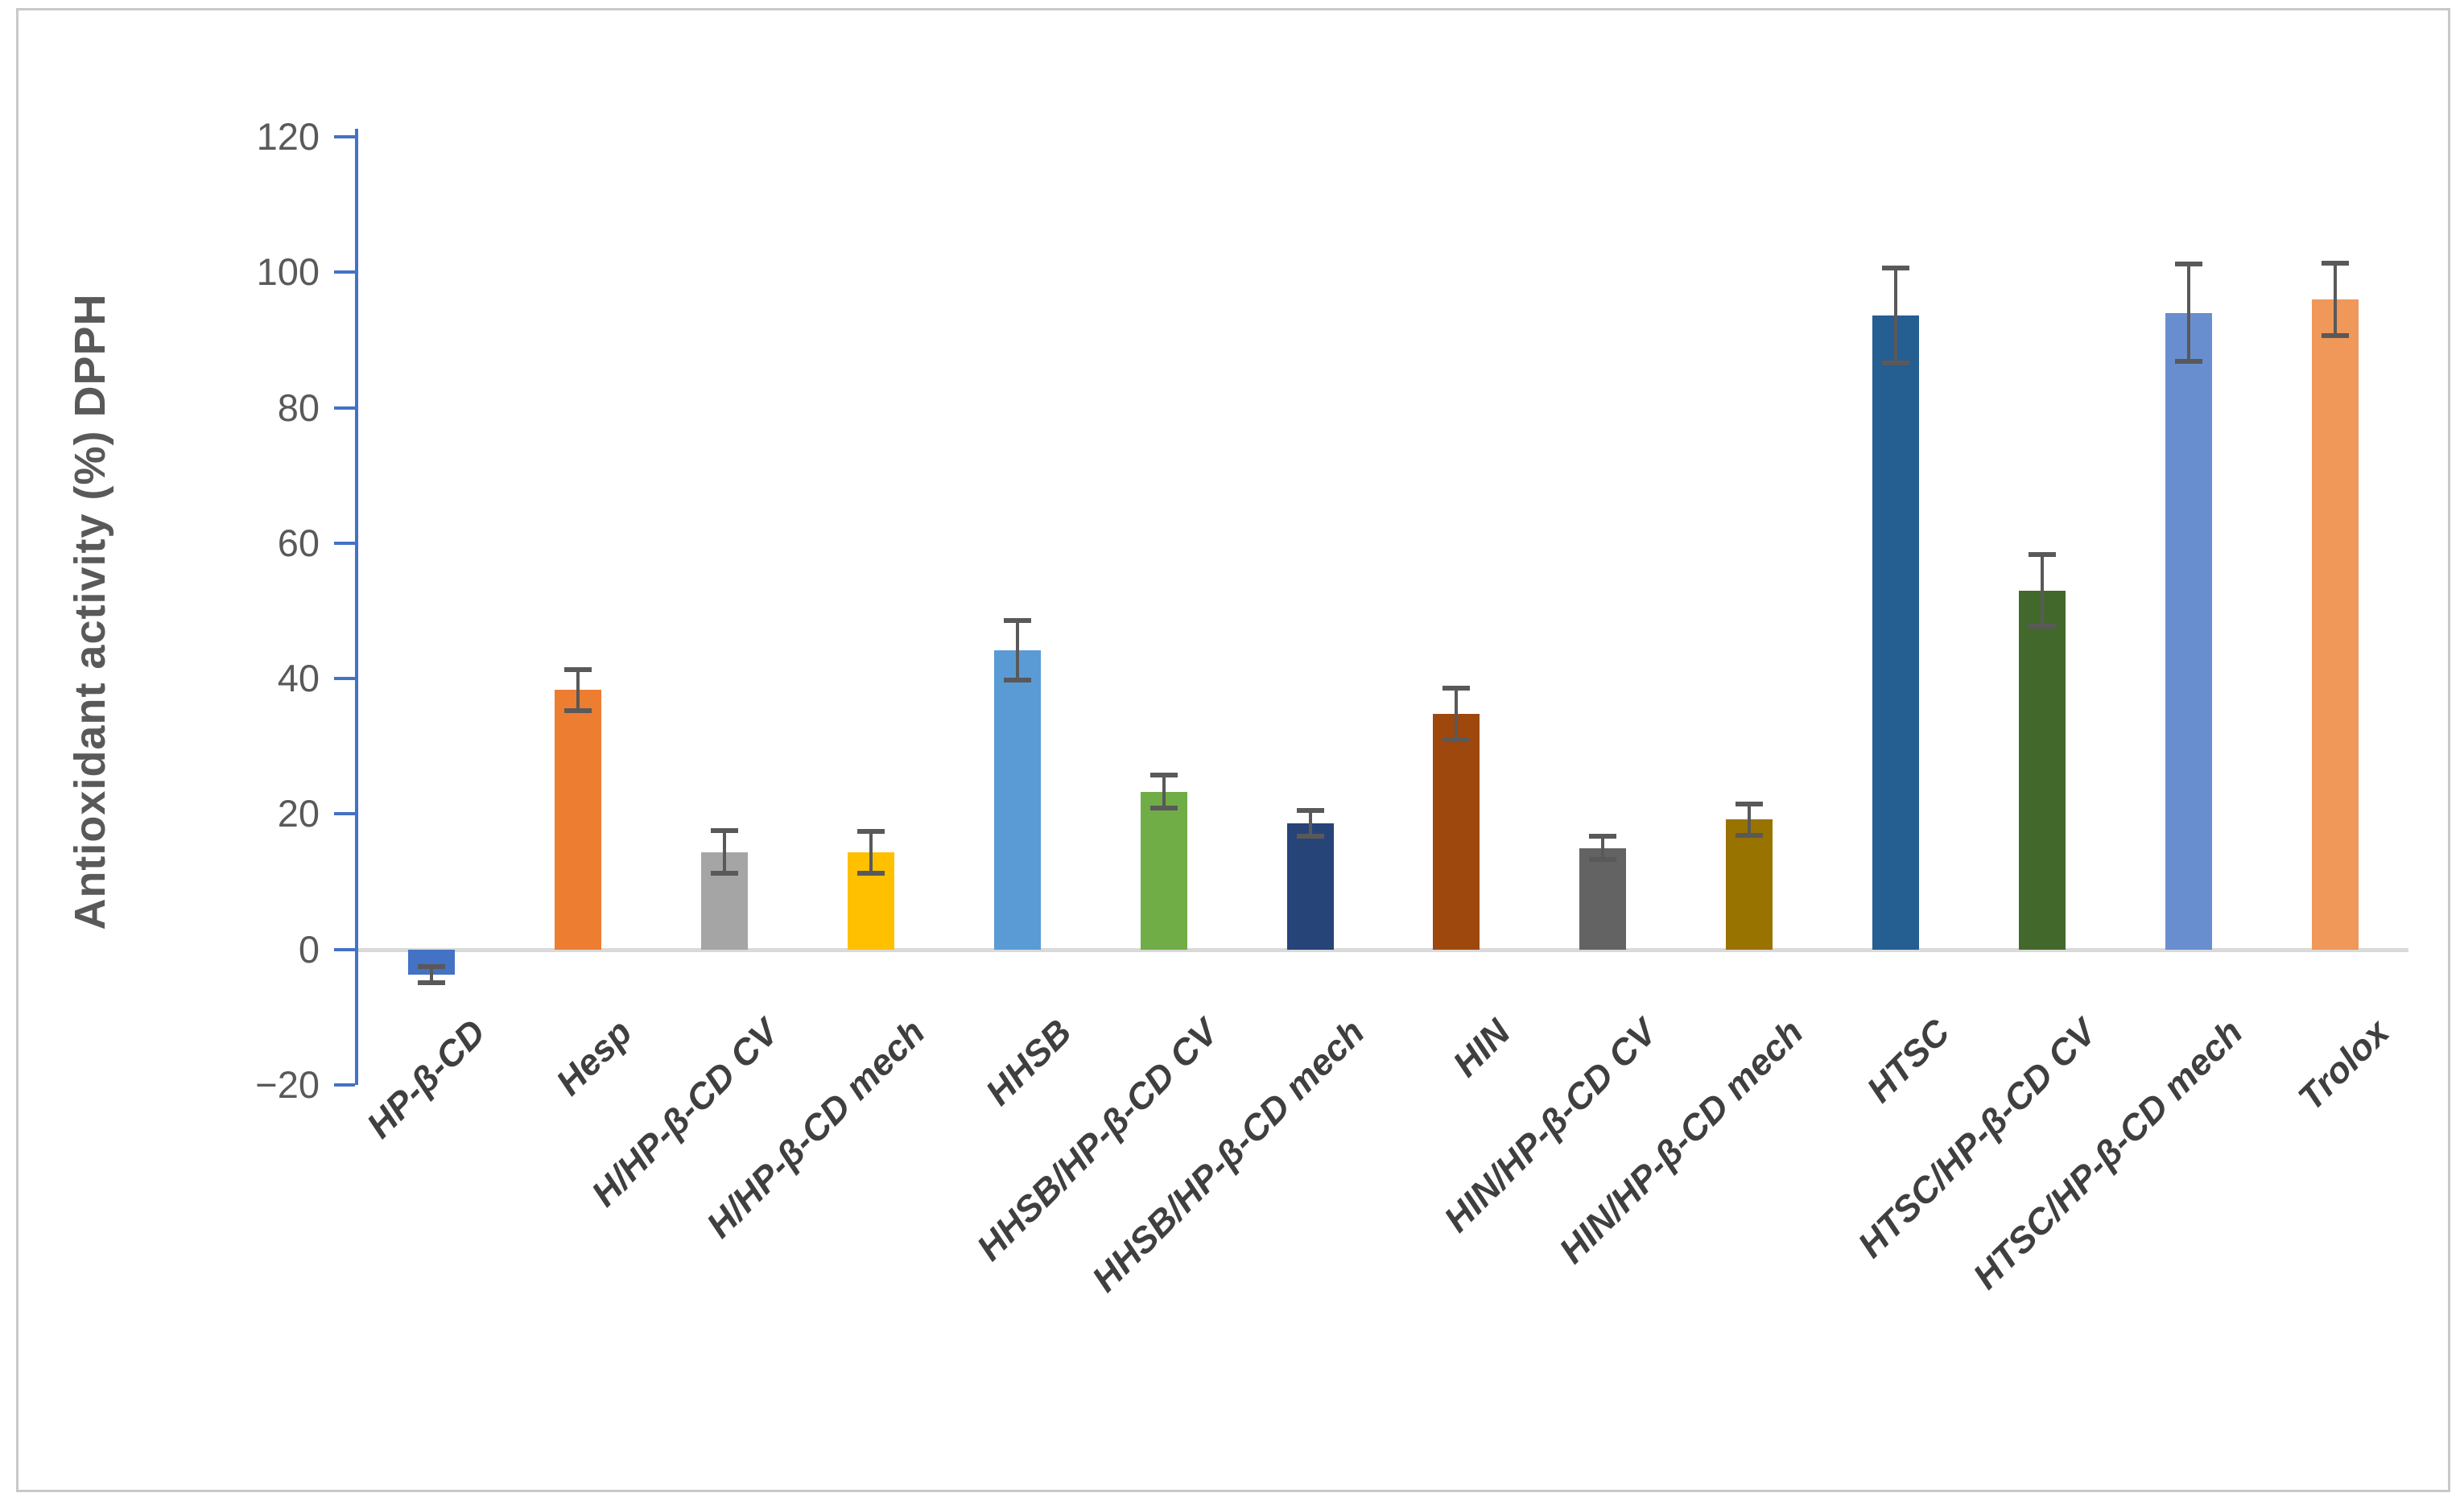 The width and height of the screenshot is (2464, 1497). What do you see at coordinates (287, 1084) in the screenshot?
I see `y-tick-label: −20` at bounding box center [287, 1084].